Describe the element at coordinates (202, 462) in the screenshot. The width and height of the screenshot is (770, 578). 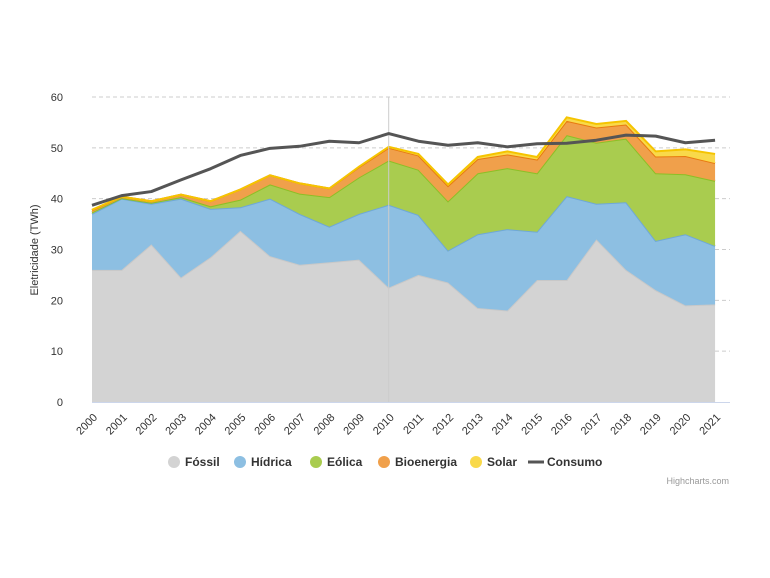
I see `legend-label: Fóssil` at that location.